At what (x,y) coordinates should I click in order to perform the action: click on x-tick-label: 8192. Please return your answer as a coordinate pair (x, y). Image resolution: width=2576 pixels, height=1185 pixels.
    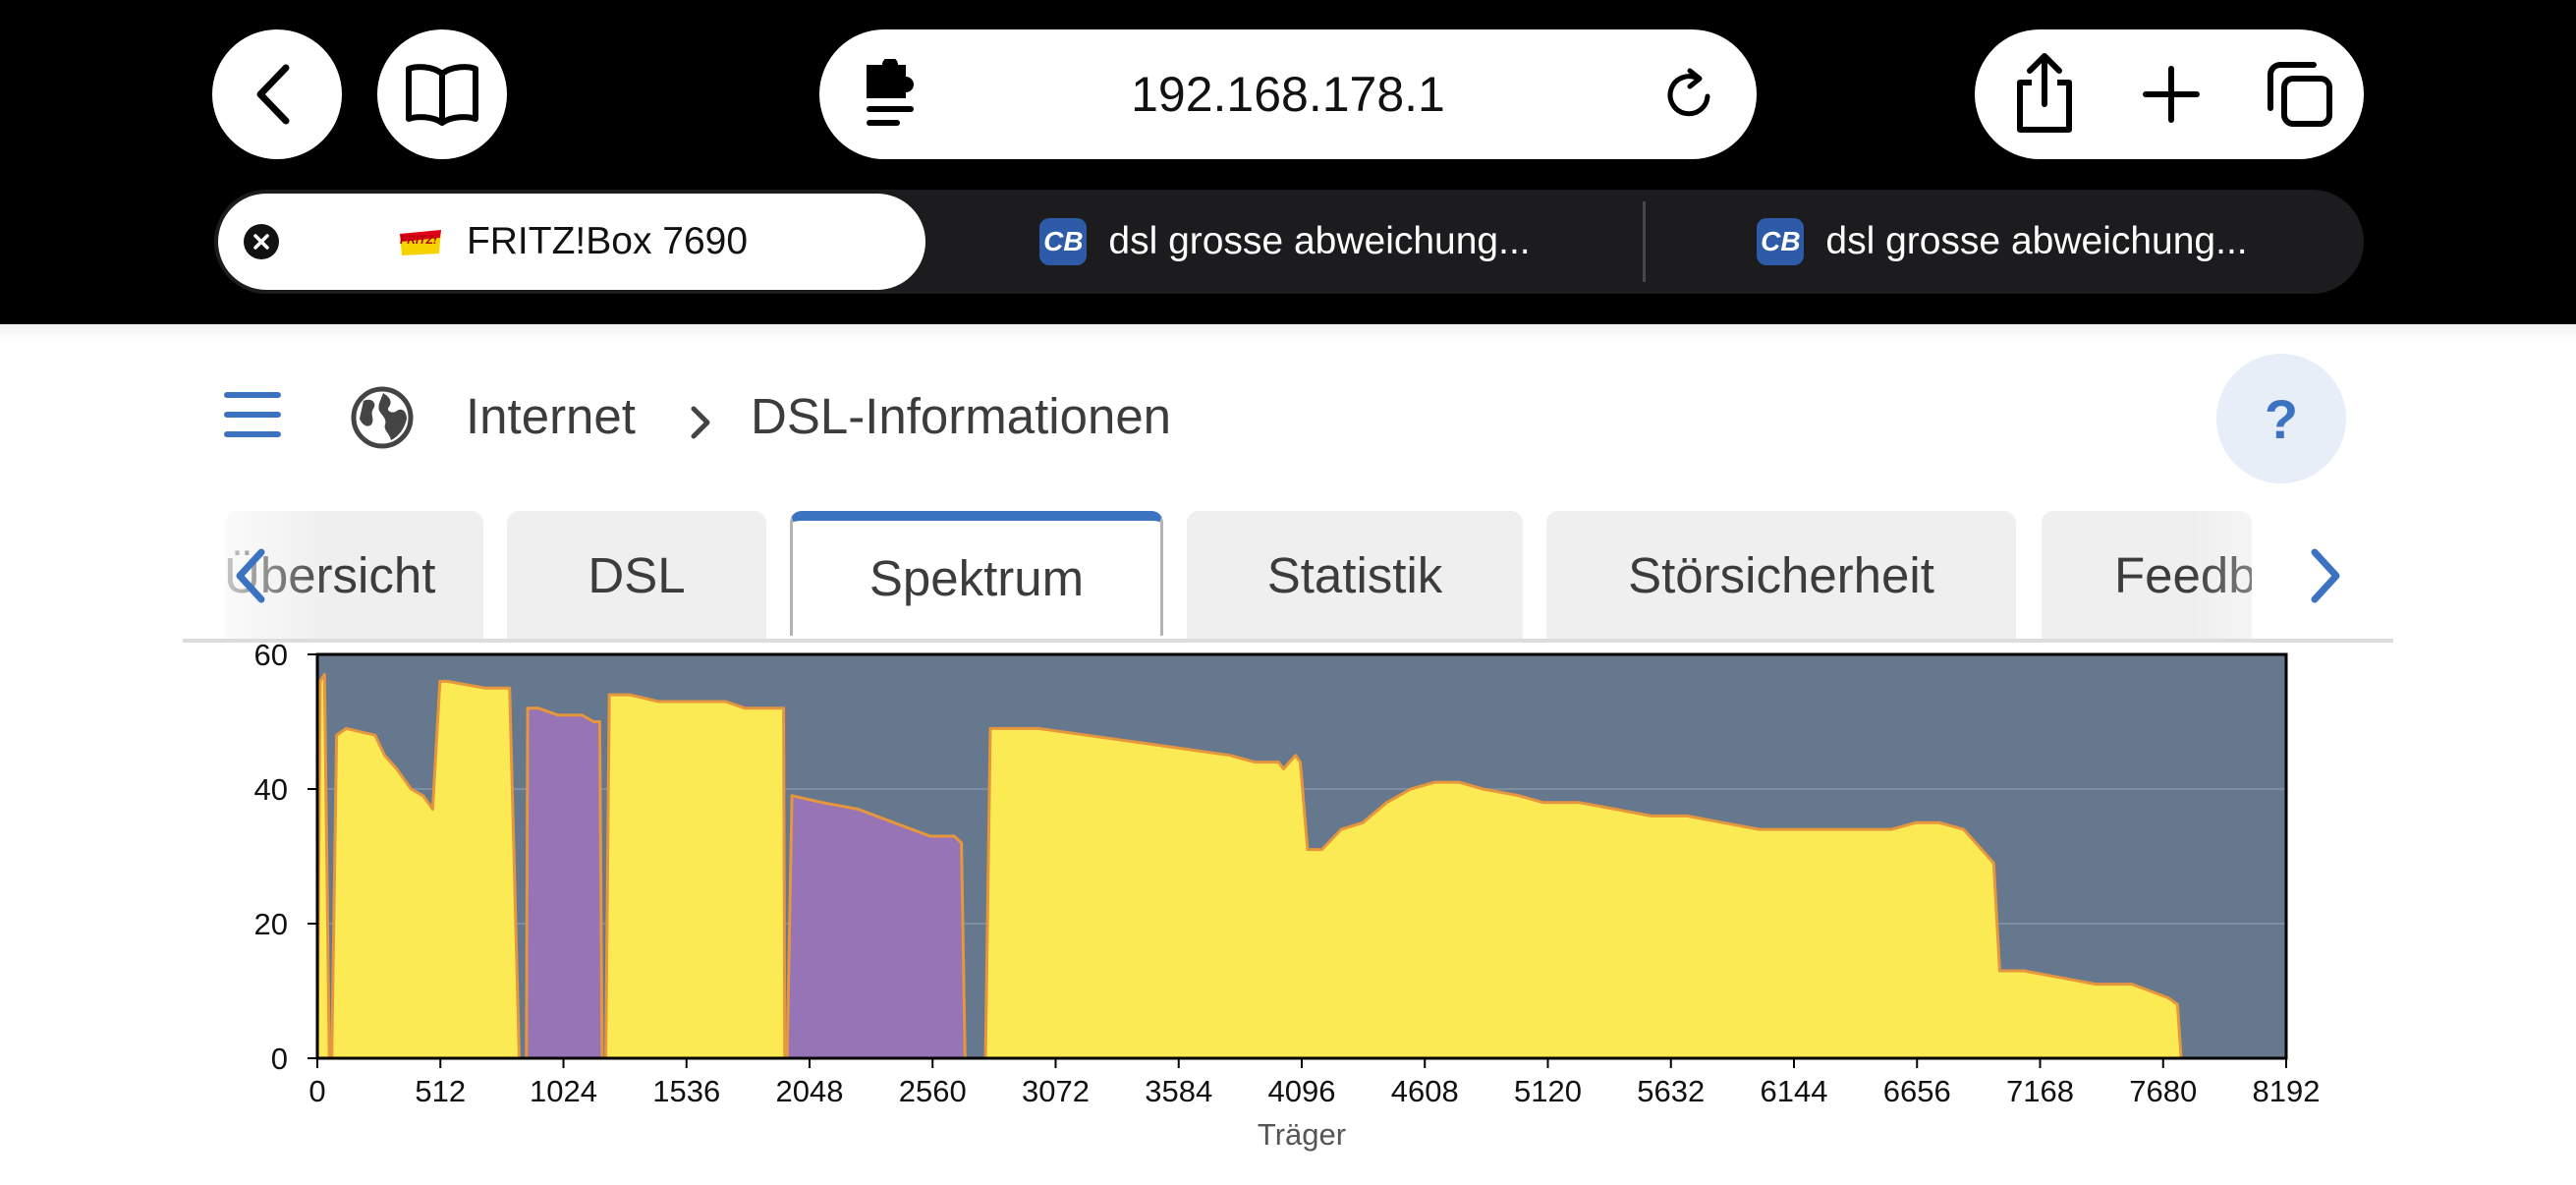
    Looking at the image, I should click on (2287, 1091).